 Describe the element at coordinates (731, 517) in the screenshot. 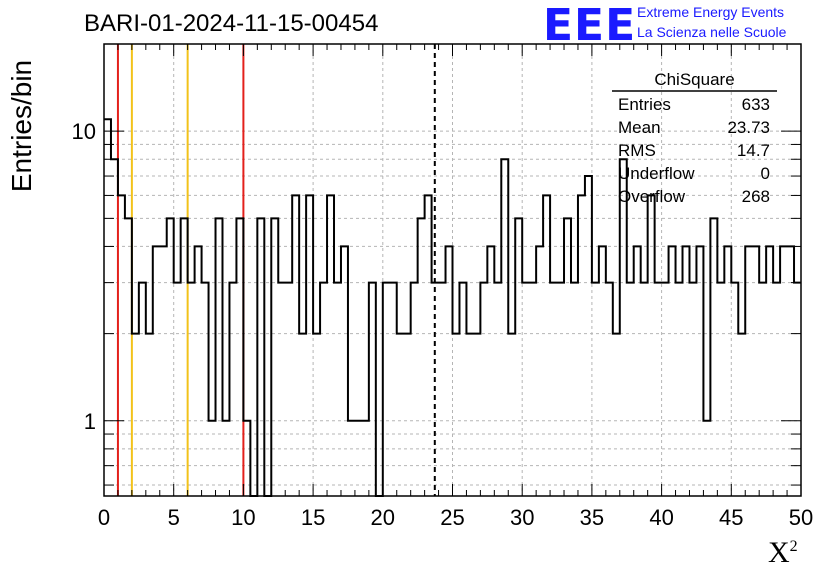

I see `x-tick-label: 45` at that location.